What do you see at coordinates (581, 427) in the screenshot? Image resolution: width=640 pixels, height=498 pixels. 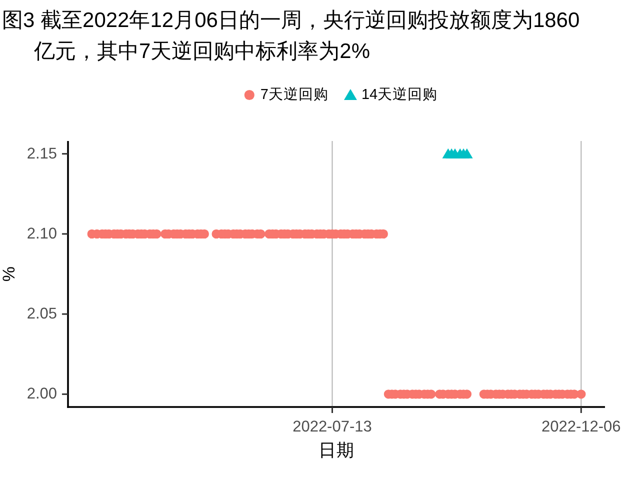 I see `x-tick-label: 2022-12-06` at bounding box center [581, 427].